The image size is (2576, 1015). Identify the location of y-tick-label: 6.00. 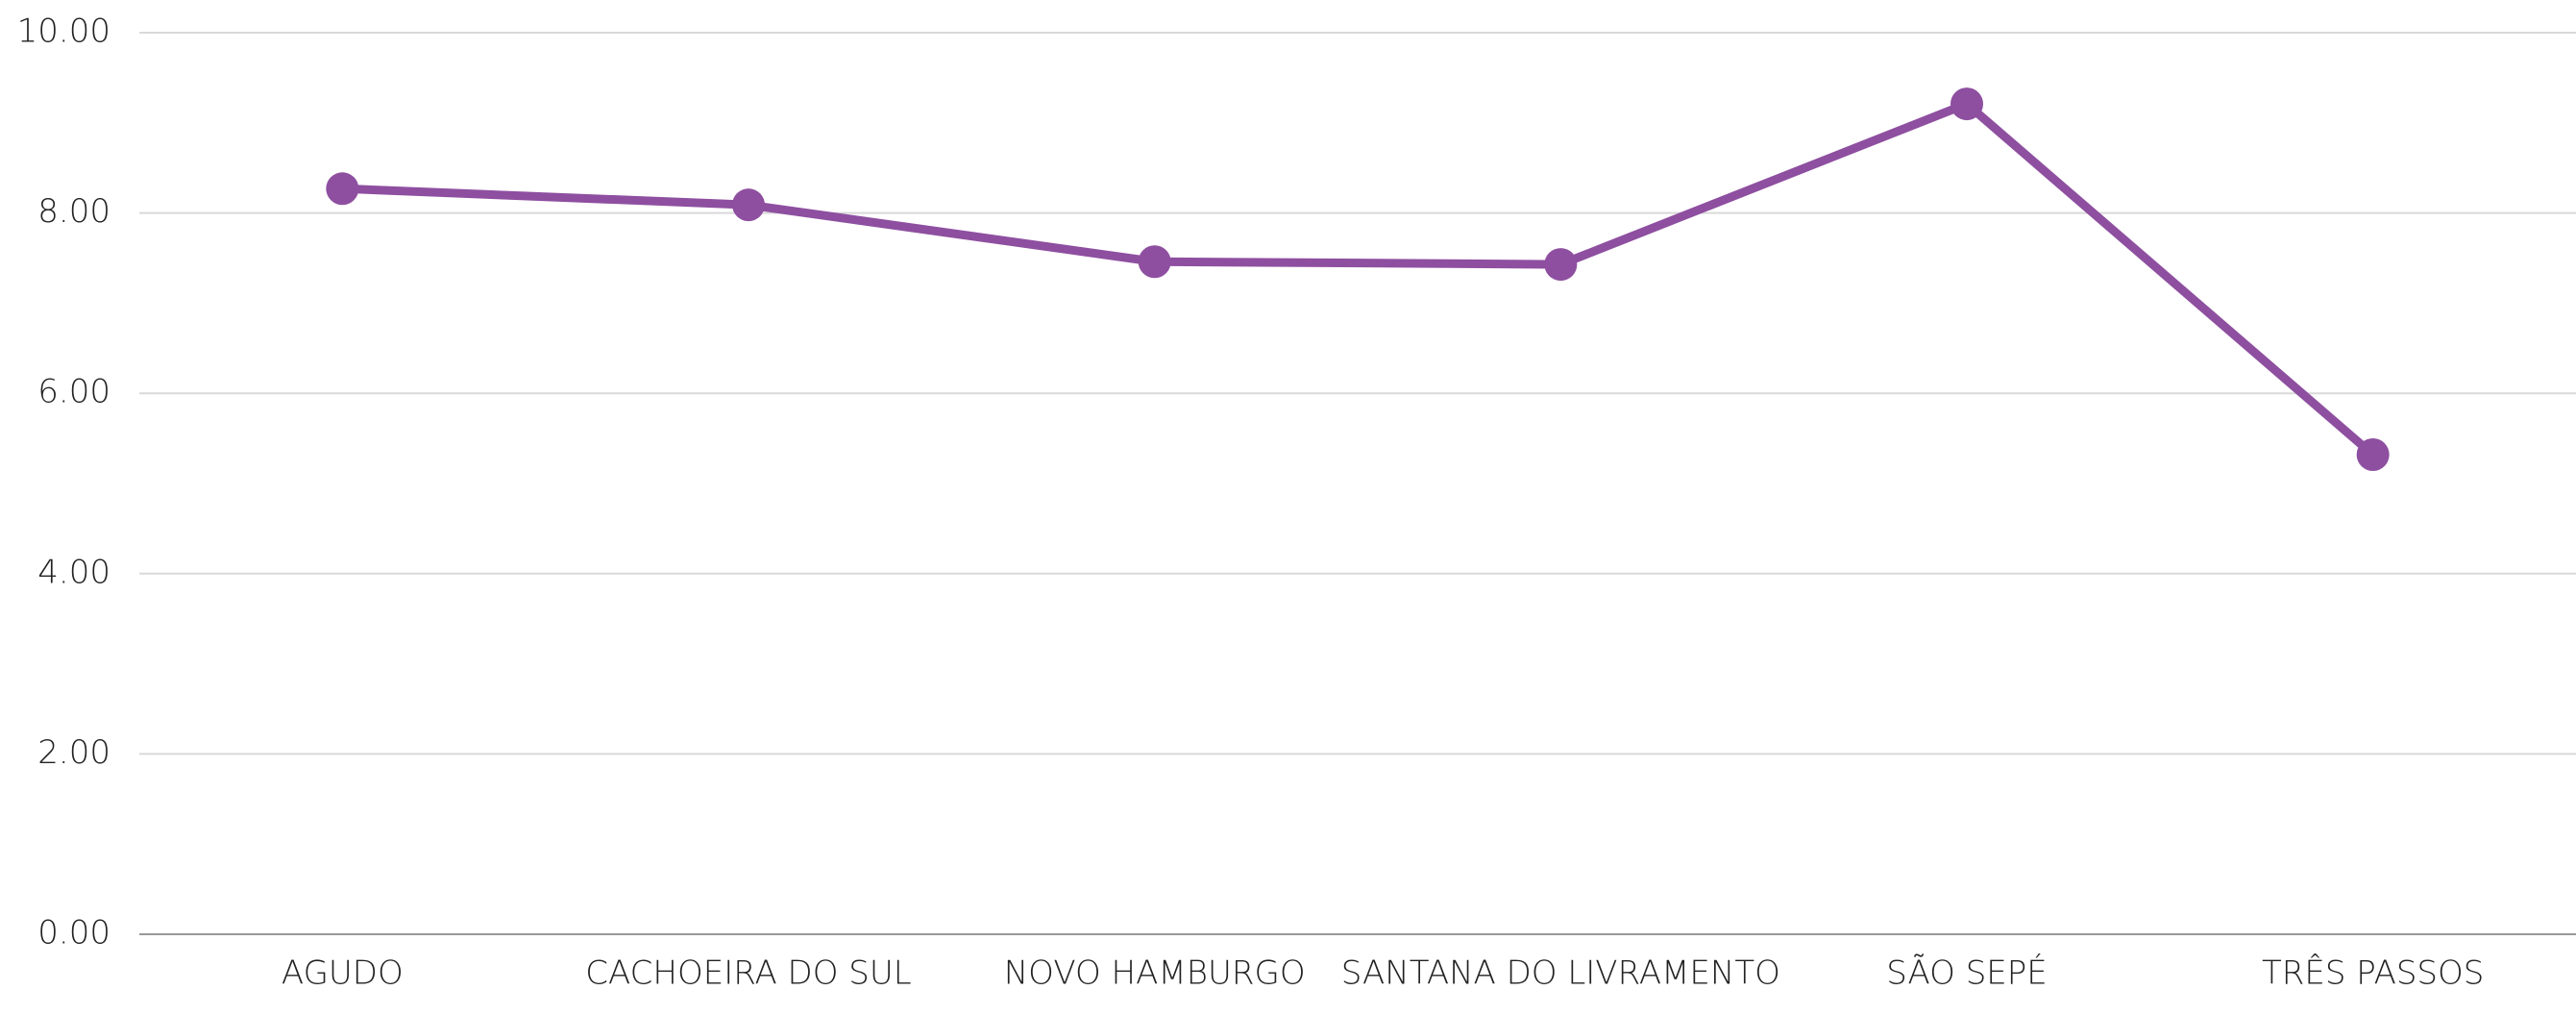
(73, 392).